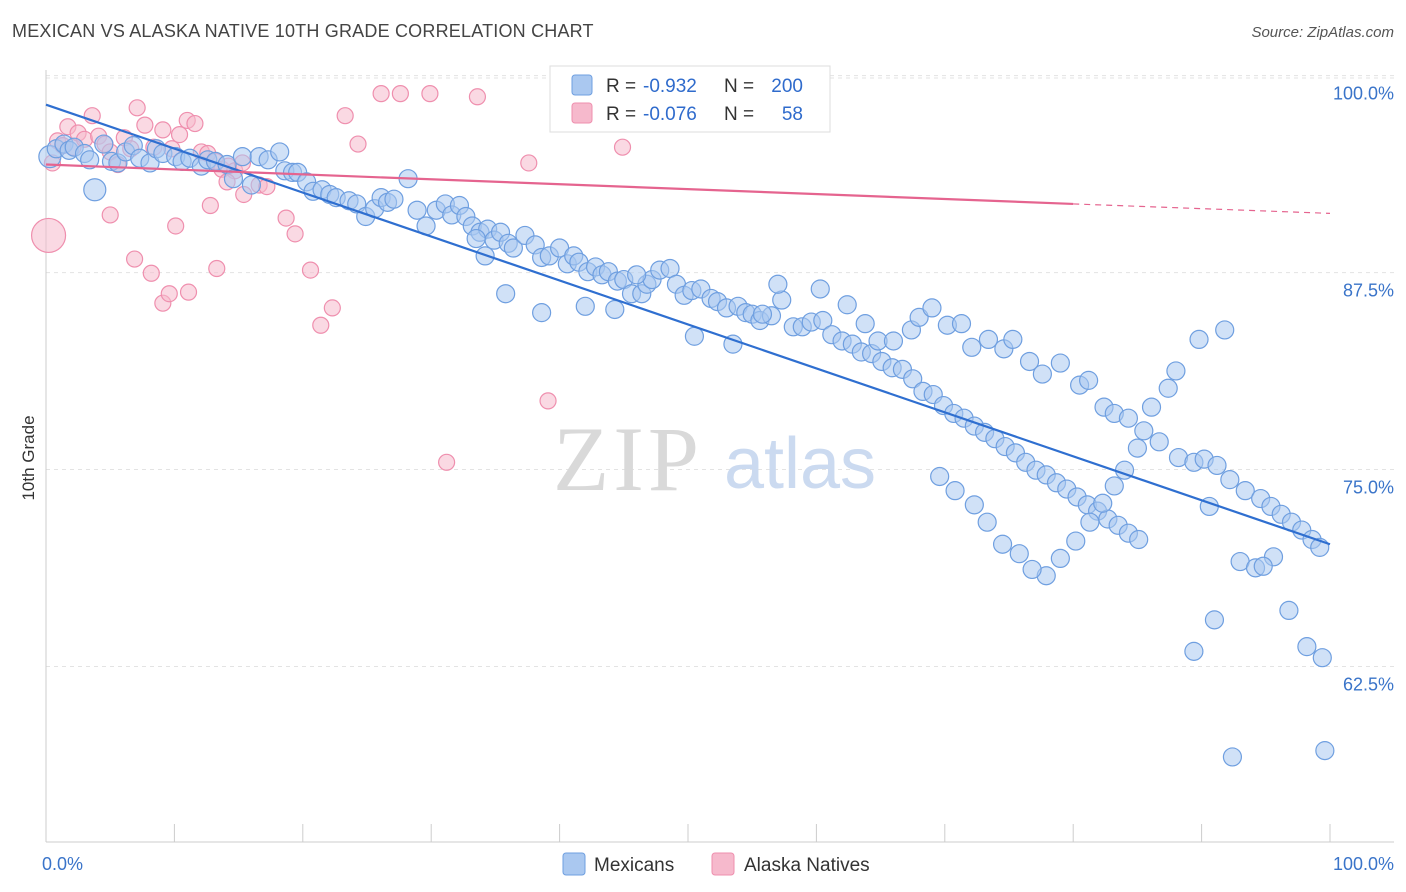 The image size is (1406, 892). I want to click on y-tick-label: 62.5%, so click(1368, 684).